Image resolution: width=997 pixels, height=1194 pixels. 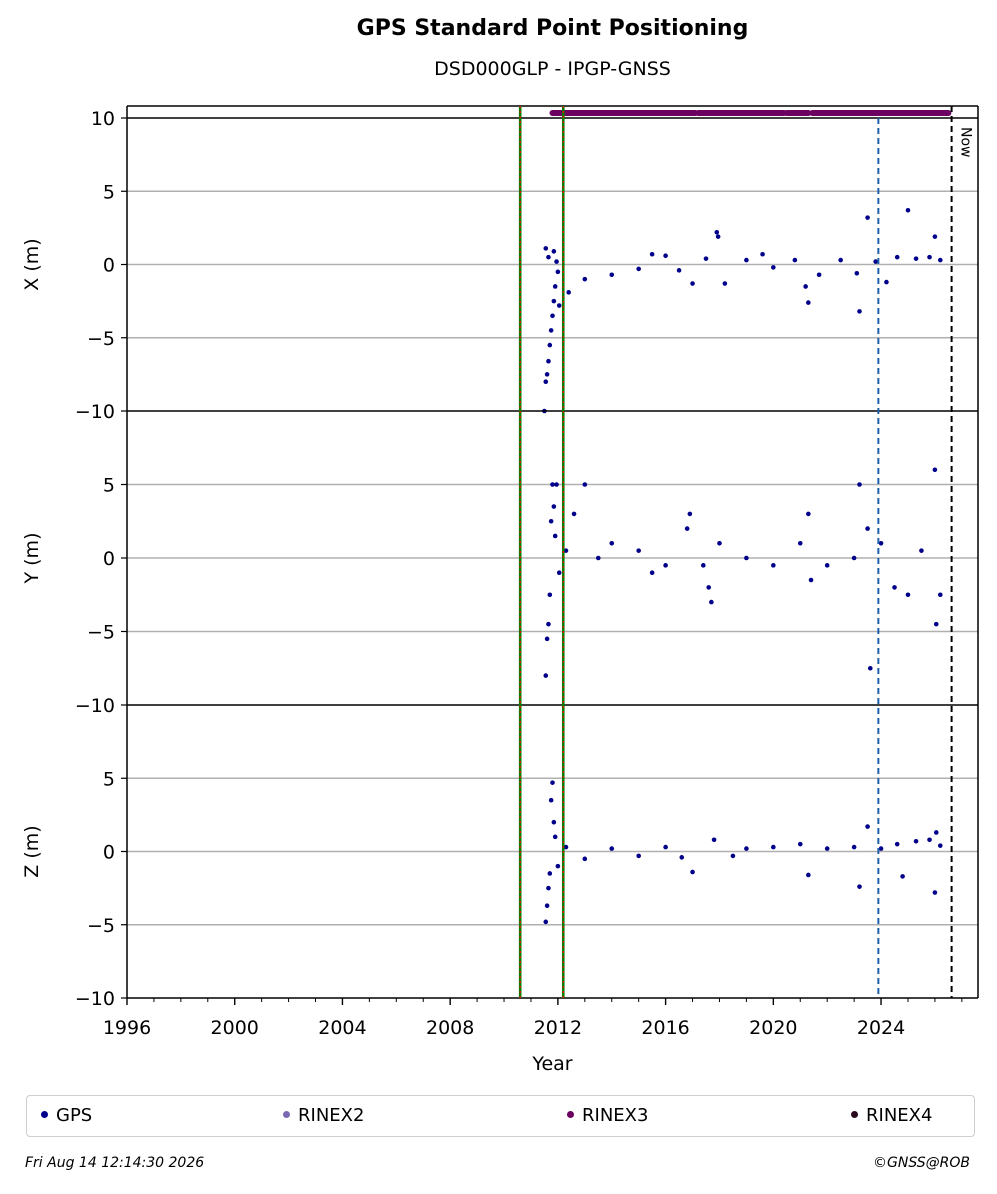 I want to click on legend-item-rinex4: RINEX4, so click(x=891, y=1115).